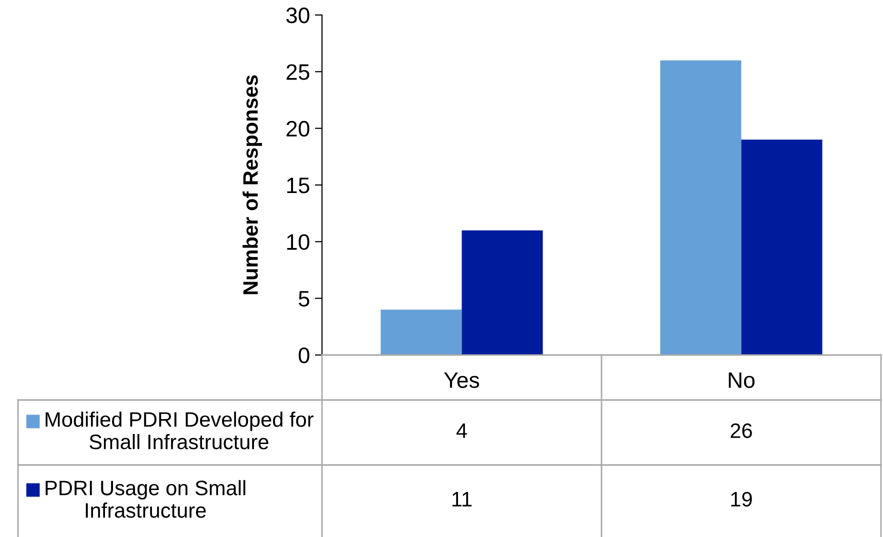 This screenshot has height=537, width=883. I want to click on y-axis-title: Number of Responses, so click(252, 184).